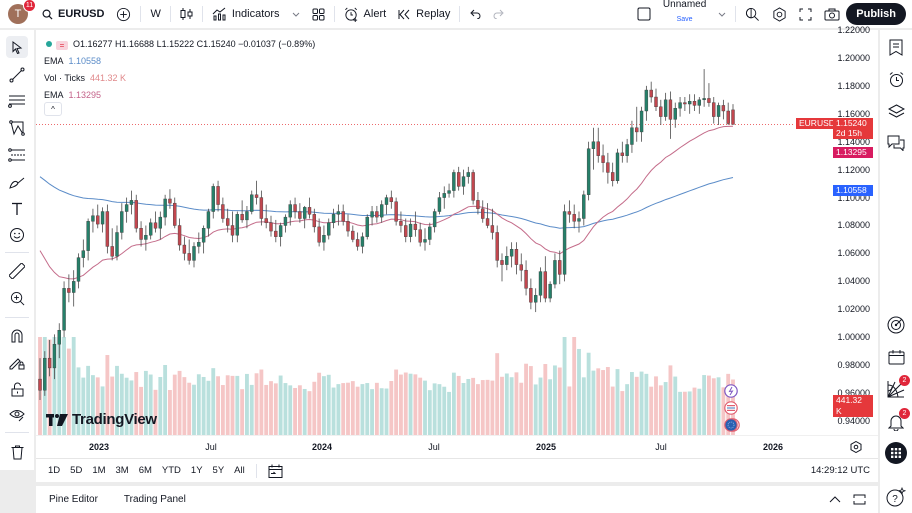 The height and width of the screenshot is (513, 912). I want to click on bottom-panel-tabs: Pine Editor Trading Panel, so click(457, 499).